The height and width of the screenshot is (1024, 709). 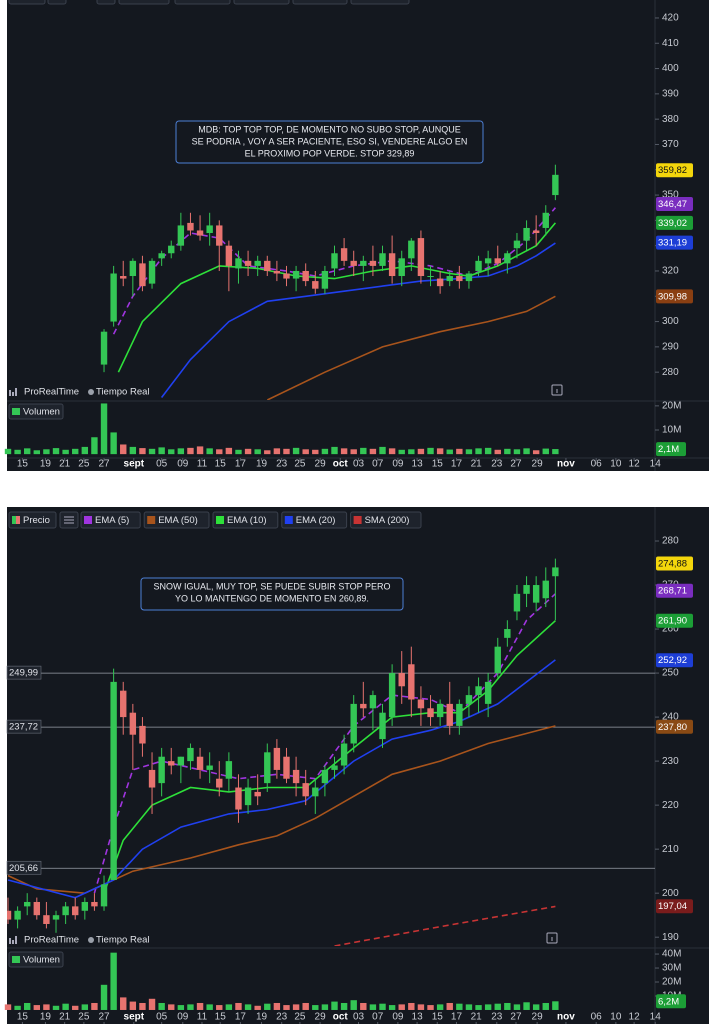 I want to click on x-tick-label: 29, so click(x=538, y=464).